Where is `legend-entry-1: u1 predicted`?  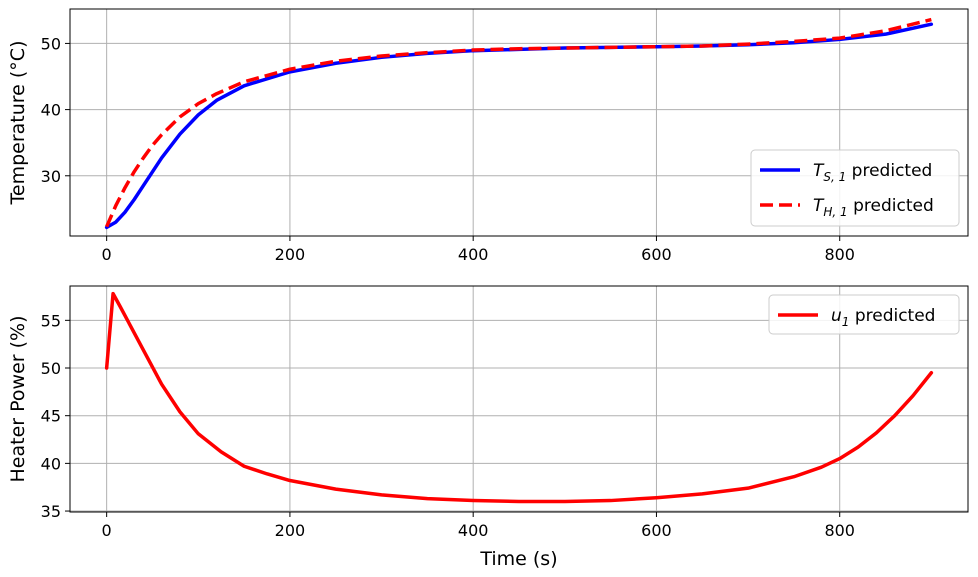 legend-entry-1: u1 predicted is located at coordinates (883, 317).